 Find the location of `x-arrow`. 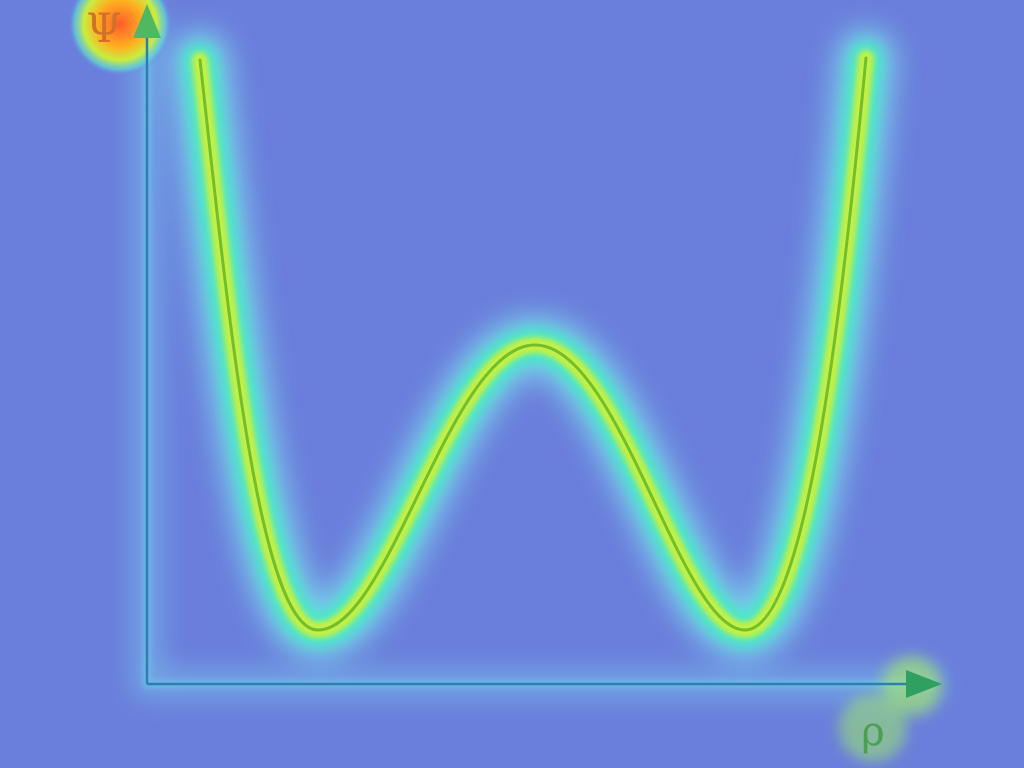

x-arrow is located at coordinates (924, 684).